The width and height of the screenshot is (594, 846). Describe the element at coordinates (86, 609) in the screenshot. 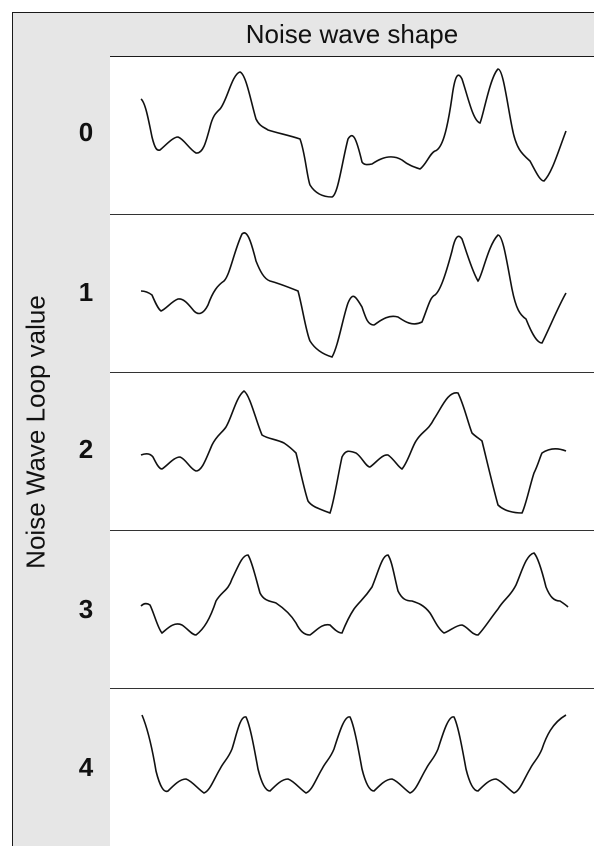

I see `row-label-3: 3` at that location.